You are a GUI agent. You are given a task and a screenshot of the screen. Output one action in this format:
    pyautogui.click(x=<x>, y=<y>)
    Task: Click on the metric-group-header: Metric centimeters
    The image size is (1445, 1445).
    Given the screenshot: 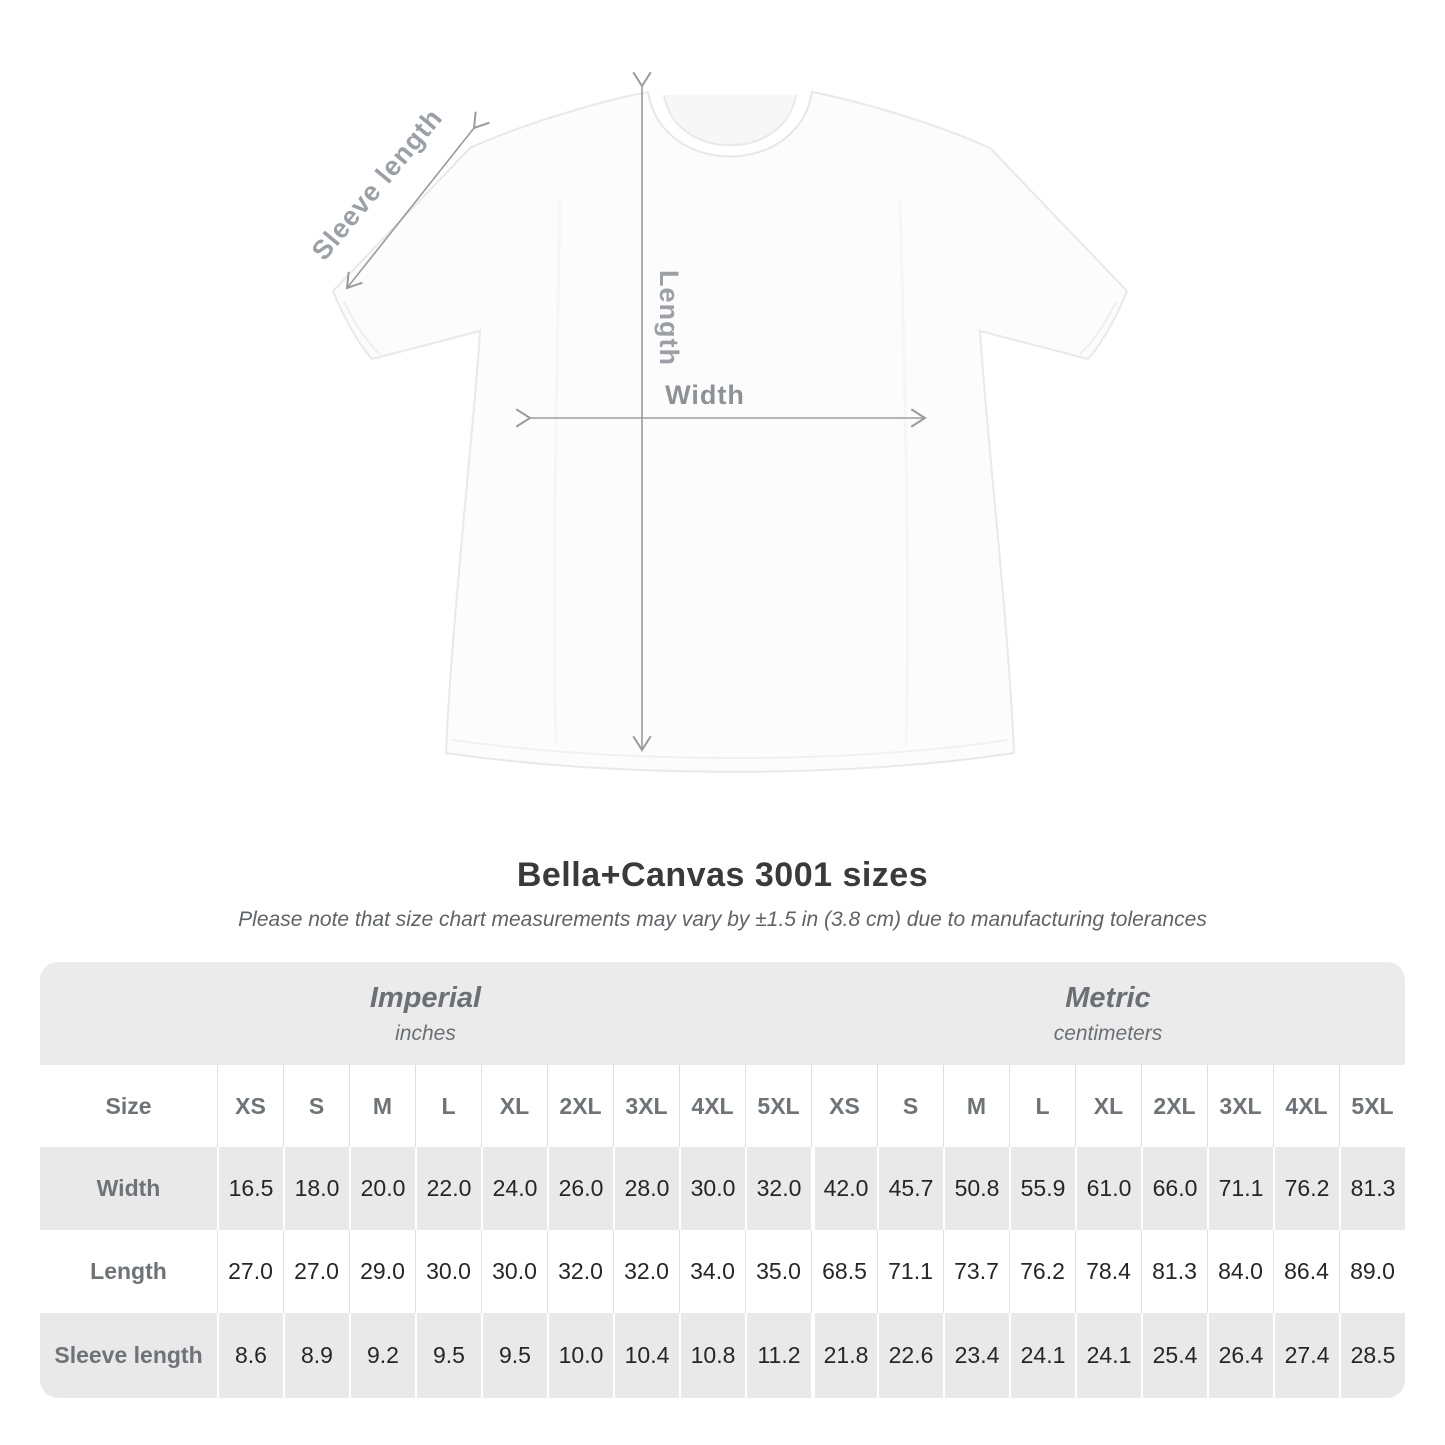 What is the action you would take?
    pyautogui.click(x=1108, y=1013)
    